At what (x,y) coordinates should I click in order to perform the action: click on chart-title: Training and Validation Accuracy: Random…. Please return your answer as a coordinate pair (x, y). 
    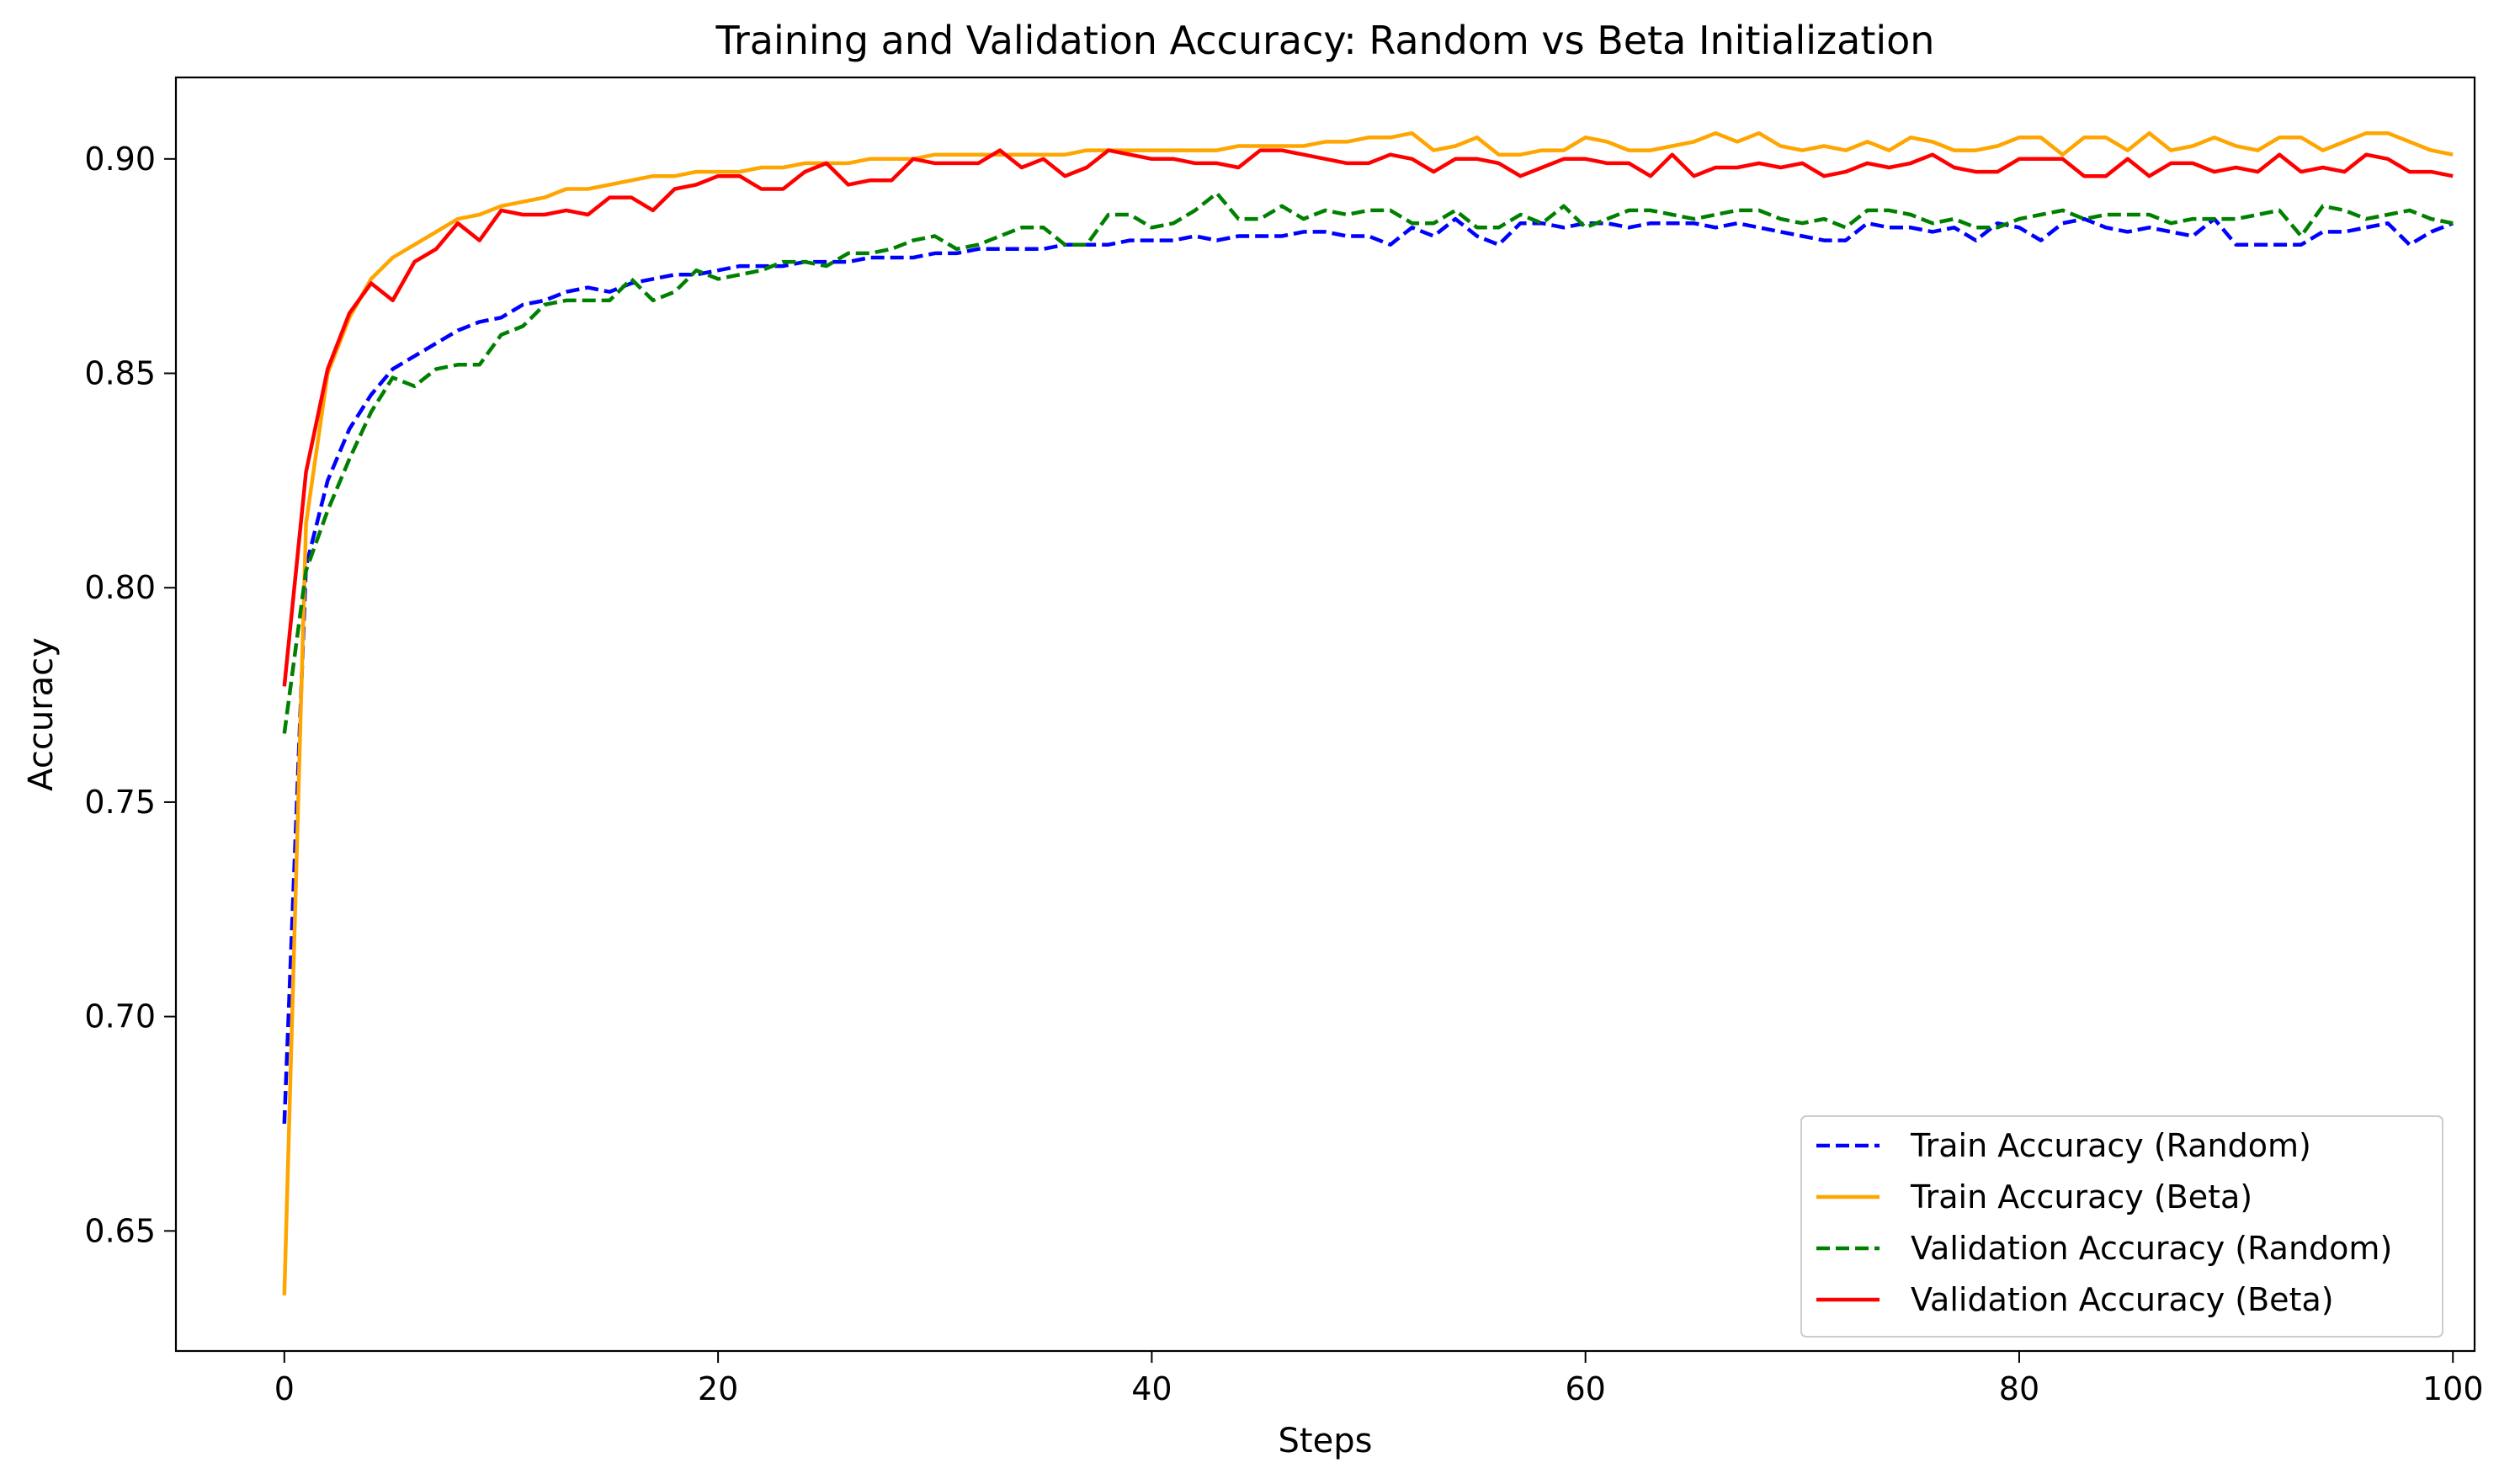
    Looking at the image, I should click on (1325, 40).